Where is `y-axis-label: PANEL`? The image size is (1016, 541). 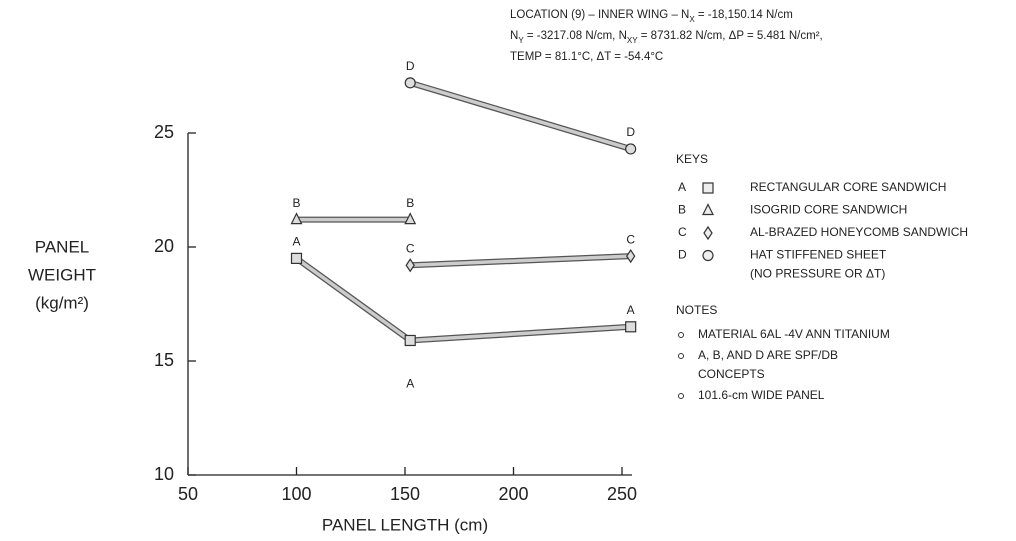 y-axis-label: PANEL is located at coordinates (62, 246).